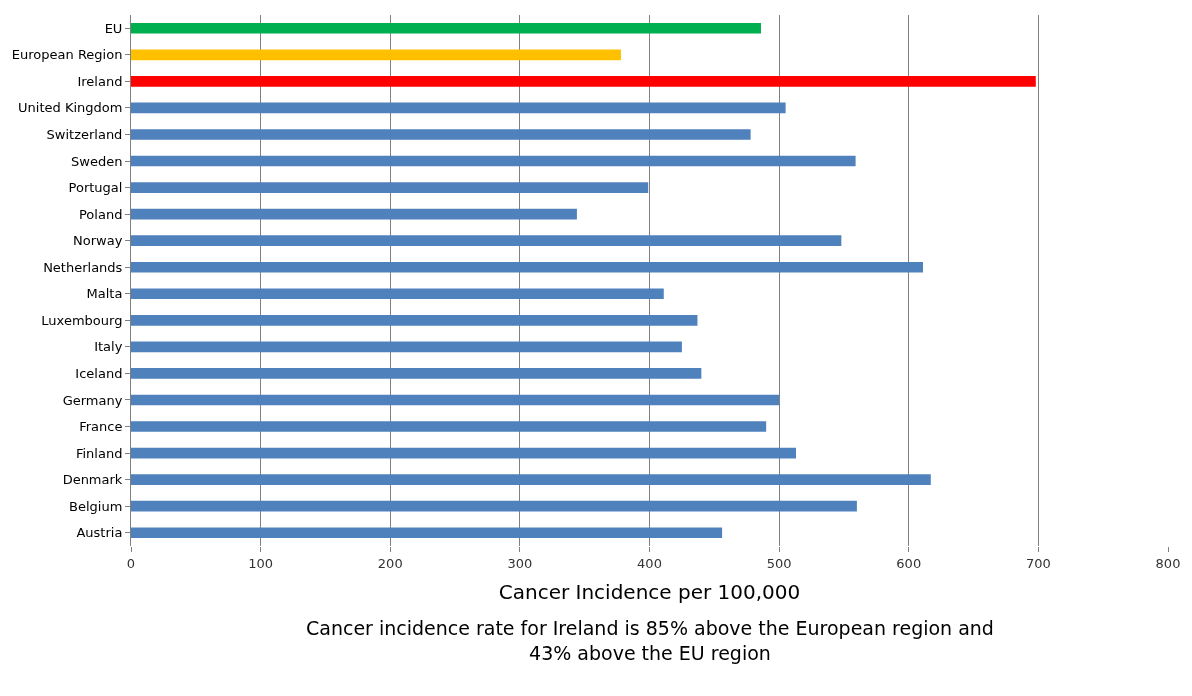 Image resolution: width=1192 pixels, height=696 pixels. Describe the element at coordinates (83, 267) in the screenshot. I see `y-tick-label: Netherlands` at that location.